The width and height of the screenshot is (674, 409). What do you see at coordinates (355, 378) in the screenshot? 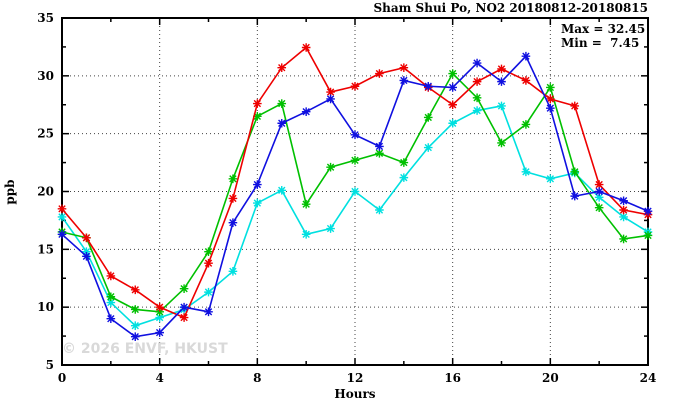
I see `x-tick-label: 12` at bounding box center [355, 378].